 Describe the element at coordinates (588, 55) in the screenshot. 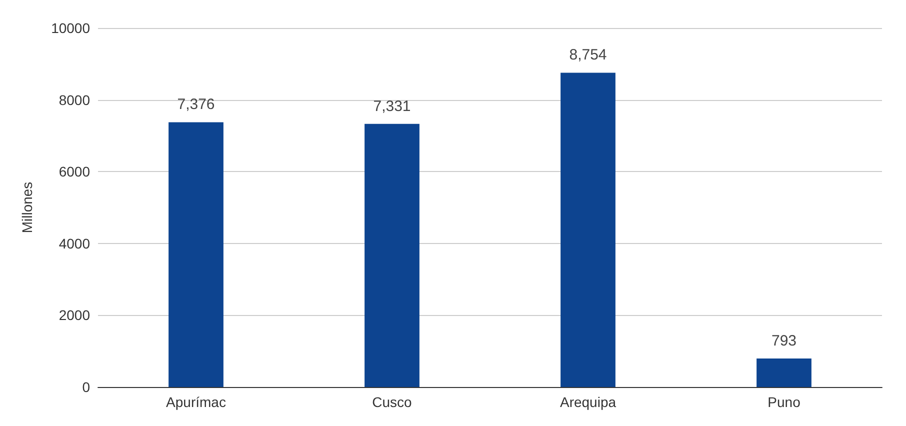

I see `data-label: 8,754` at that location.